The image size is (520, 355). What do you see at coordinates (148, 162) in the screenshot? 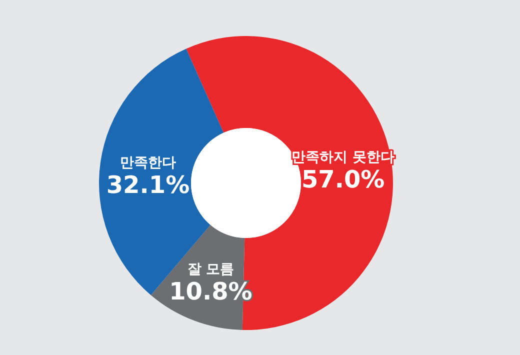
I see `slice-label: 만족한다` at bounding box center [148, 162].